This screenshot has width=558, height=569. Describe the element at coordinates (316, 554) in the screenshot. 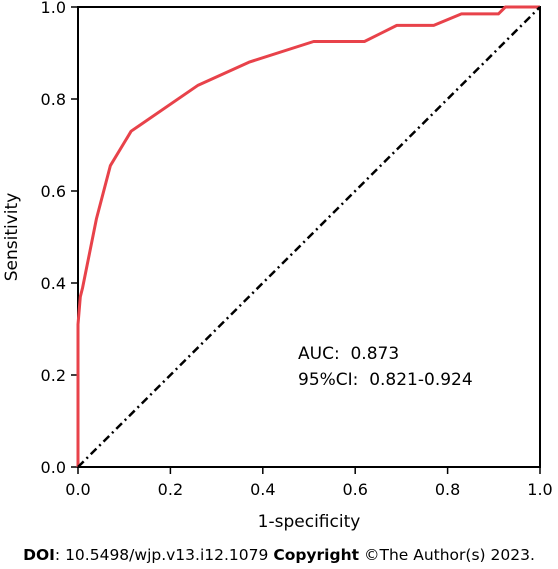

I see `copyright-label: Copyright` at that location.